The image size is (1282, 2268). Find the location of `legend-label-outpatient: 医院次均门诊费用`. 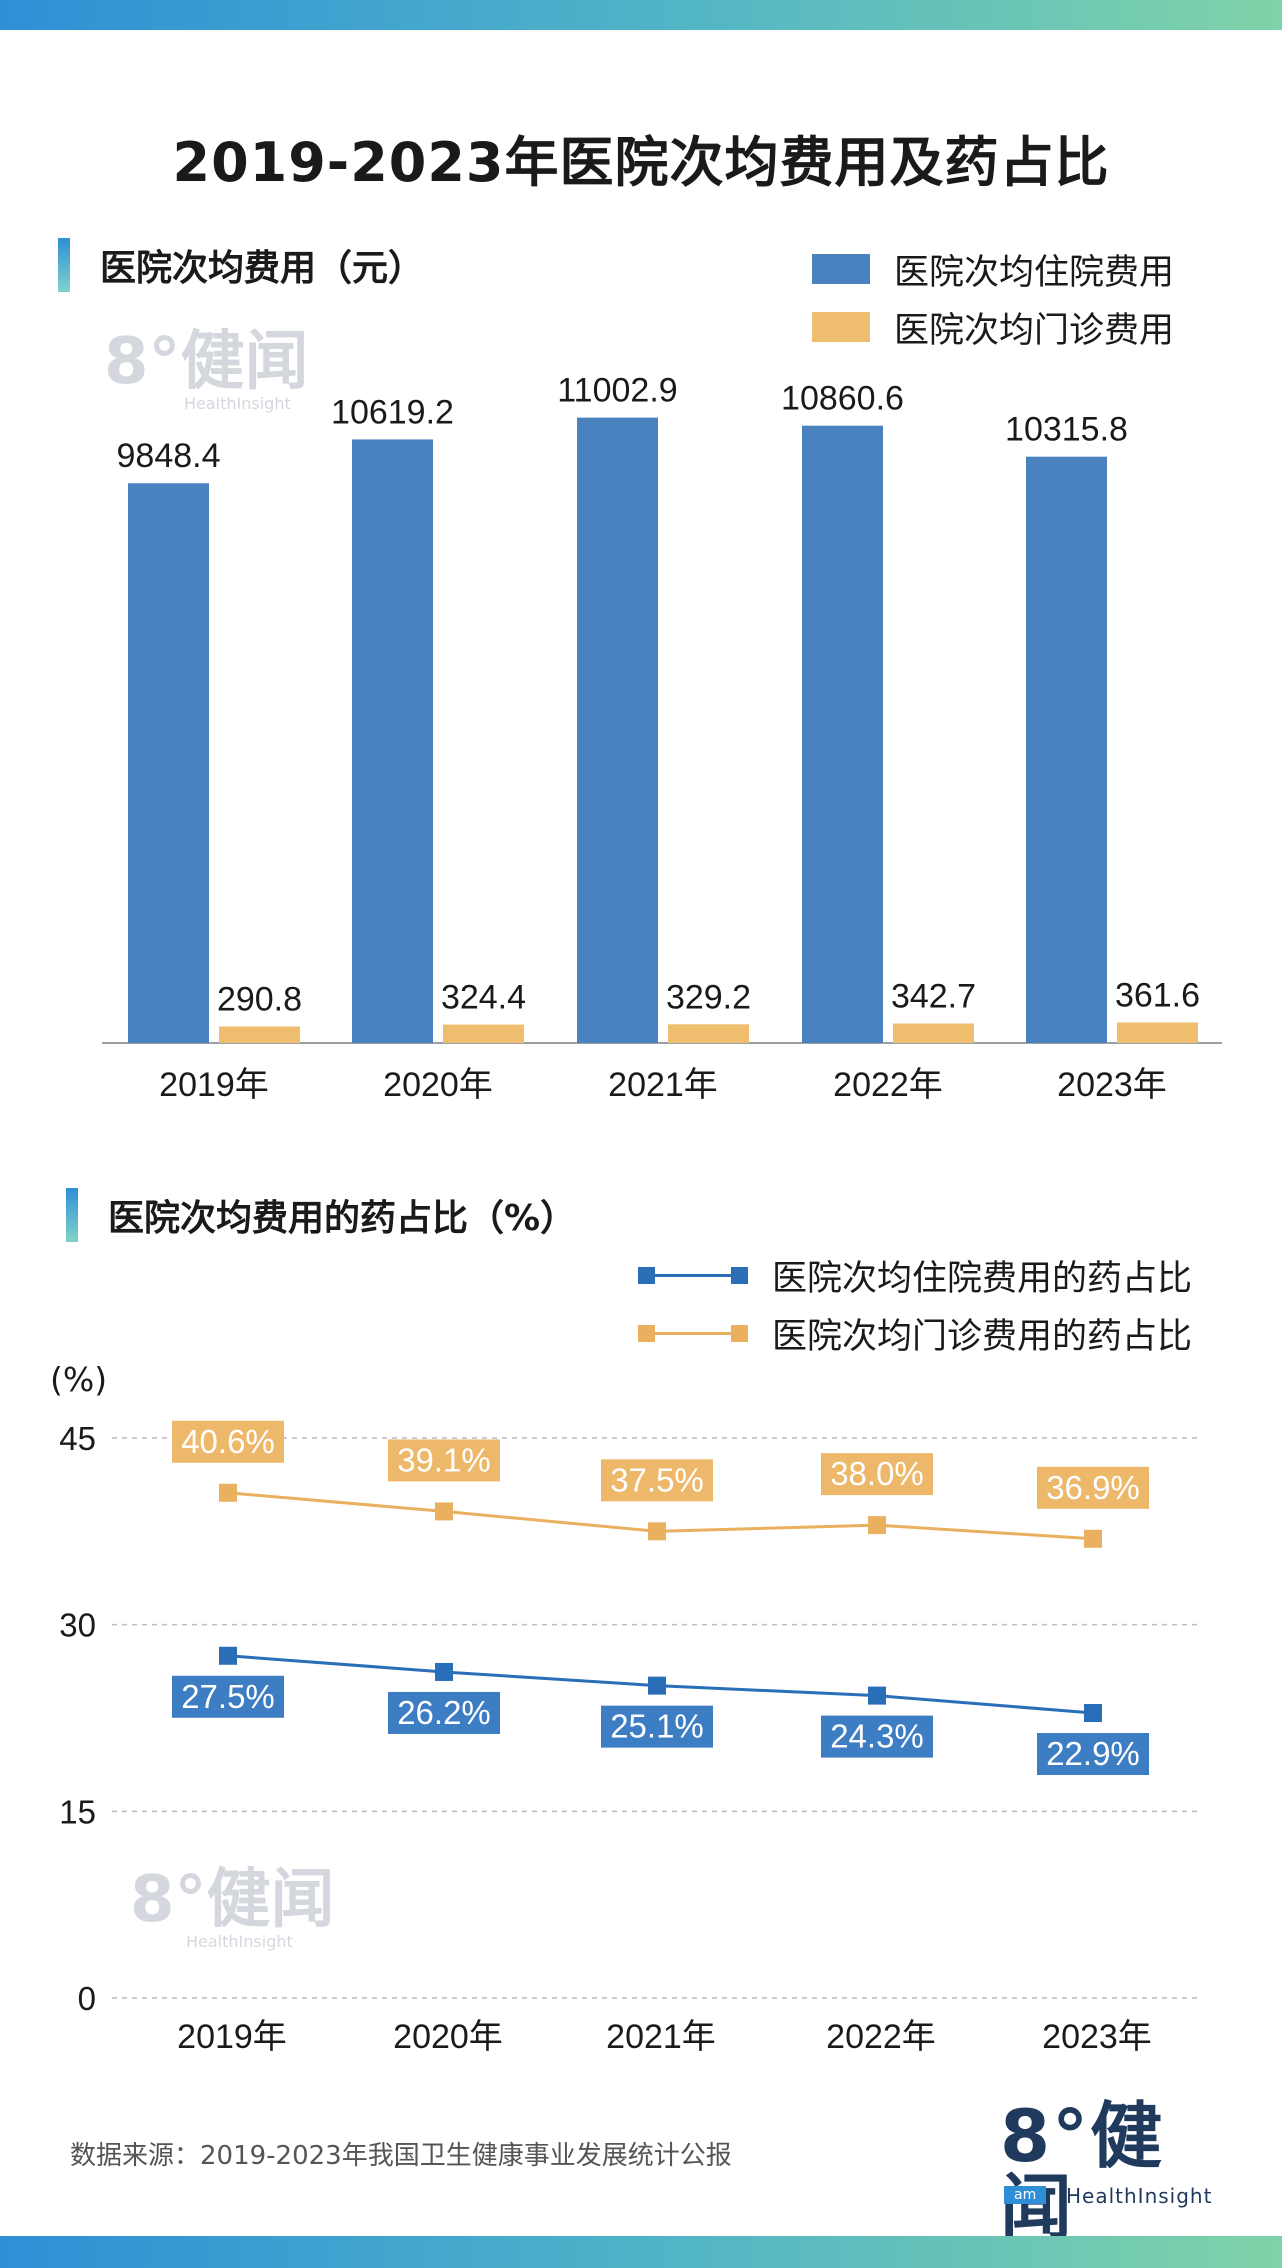

legend-label-outpatient: 医院次均门诊费用 is located at coordinates (1034, 330).